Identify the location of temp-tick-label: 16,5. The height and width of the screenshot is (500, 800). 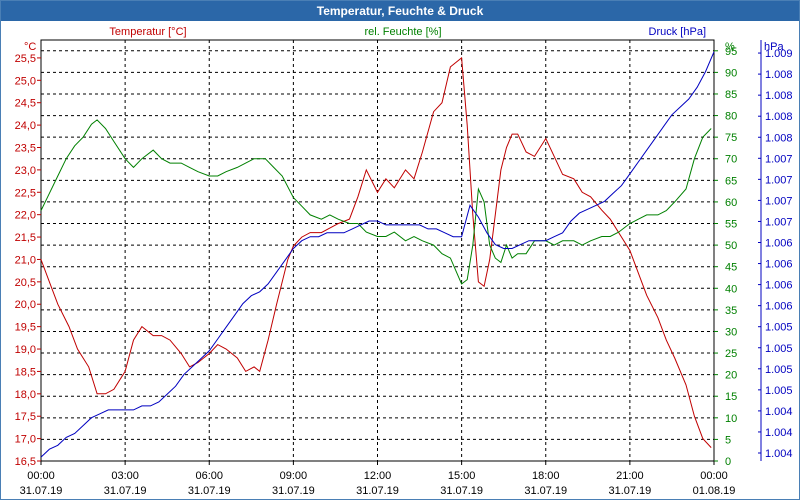
(25, 462).